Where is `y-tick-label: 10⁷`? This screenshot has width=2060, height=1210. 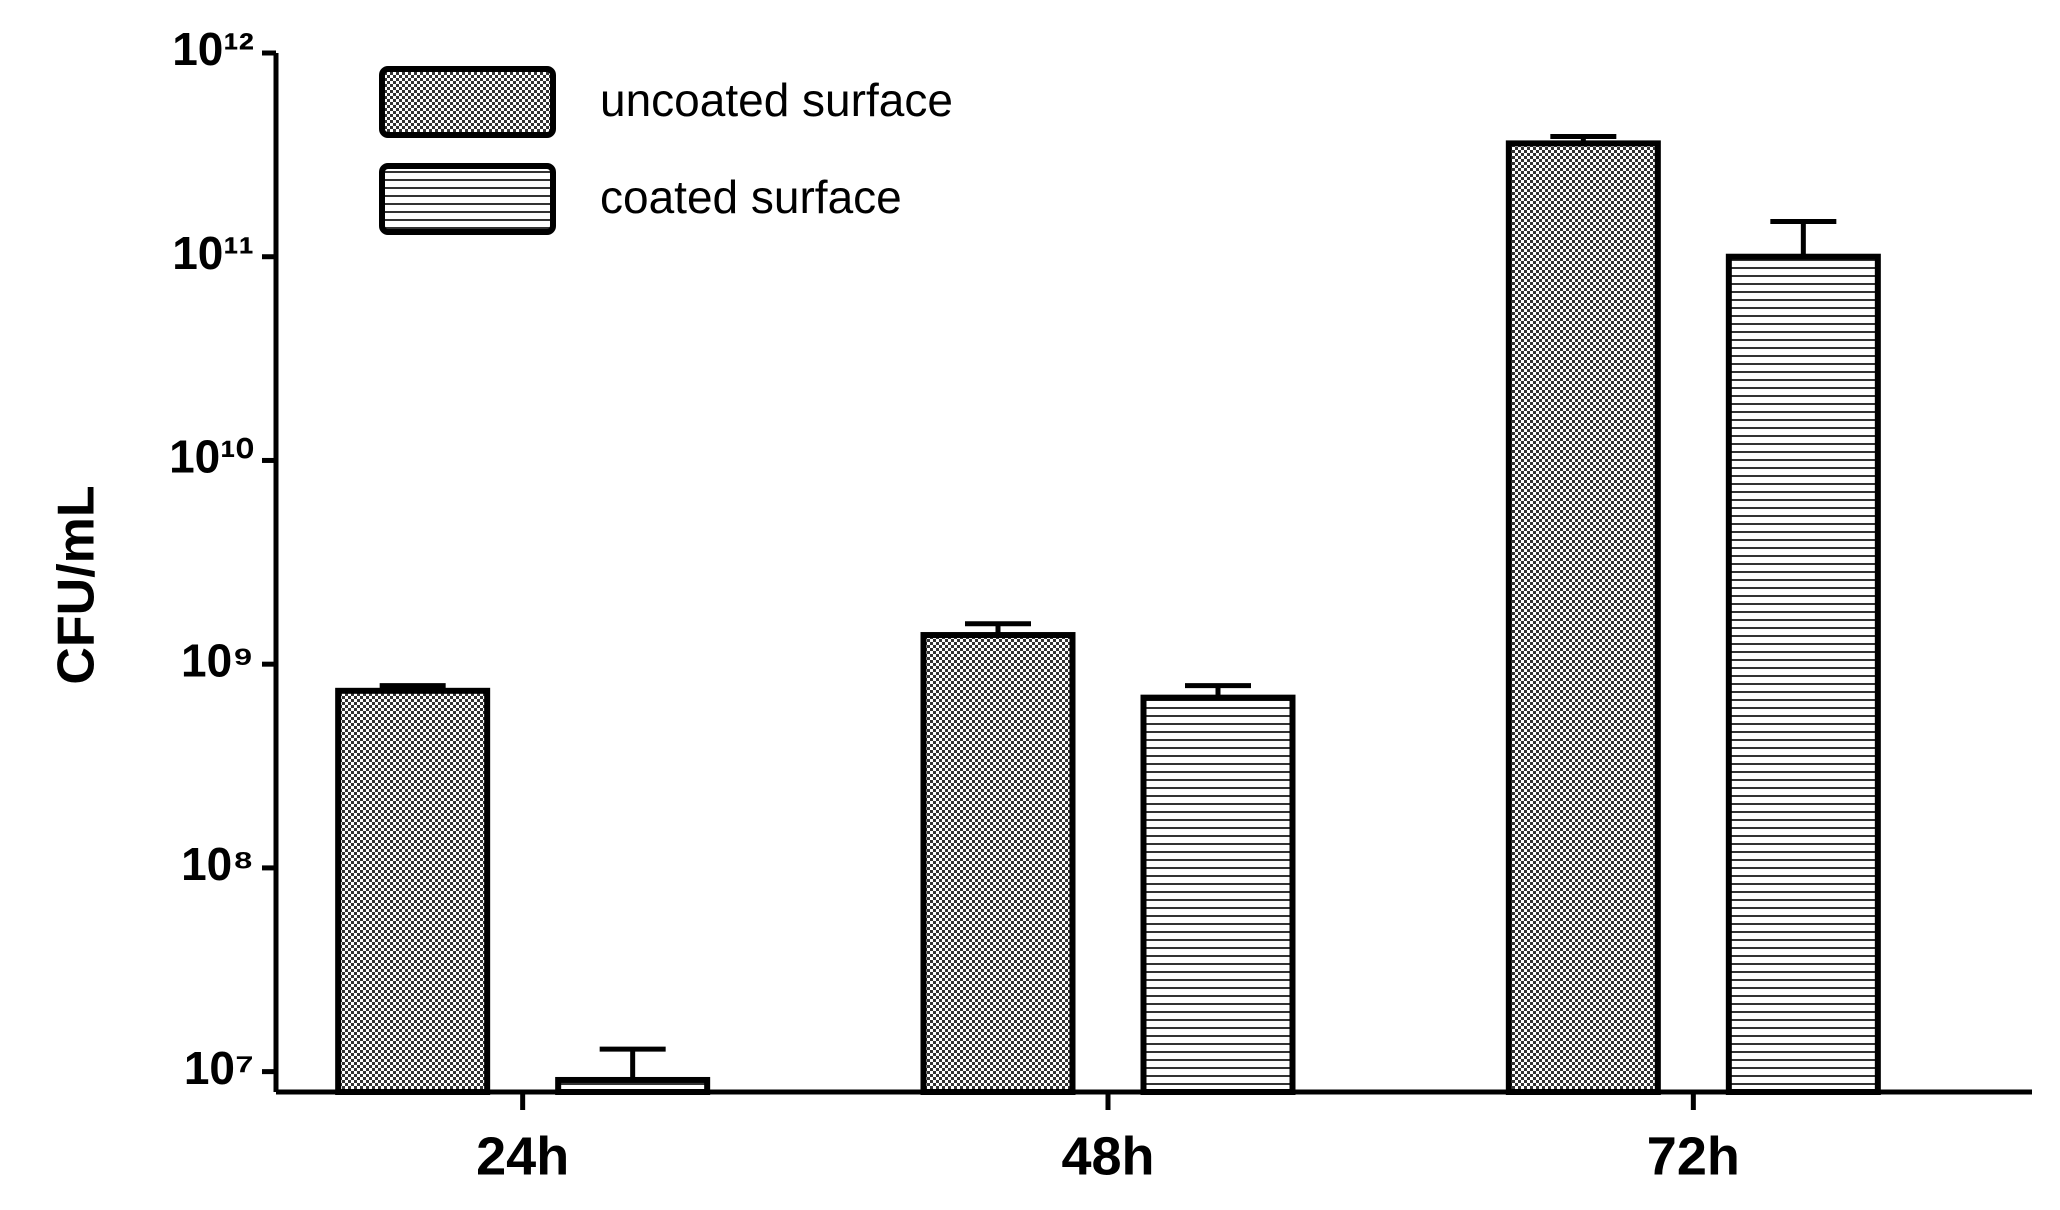
y-tick-label: 10⁷ is located at coordinates (219, 1068).